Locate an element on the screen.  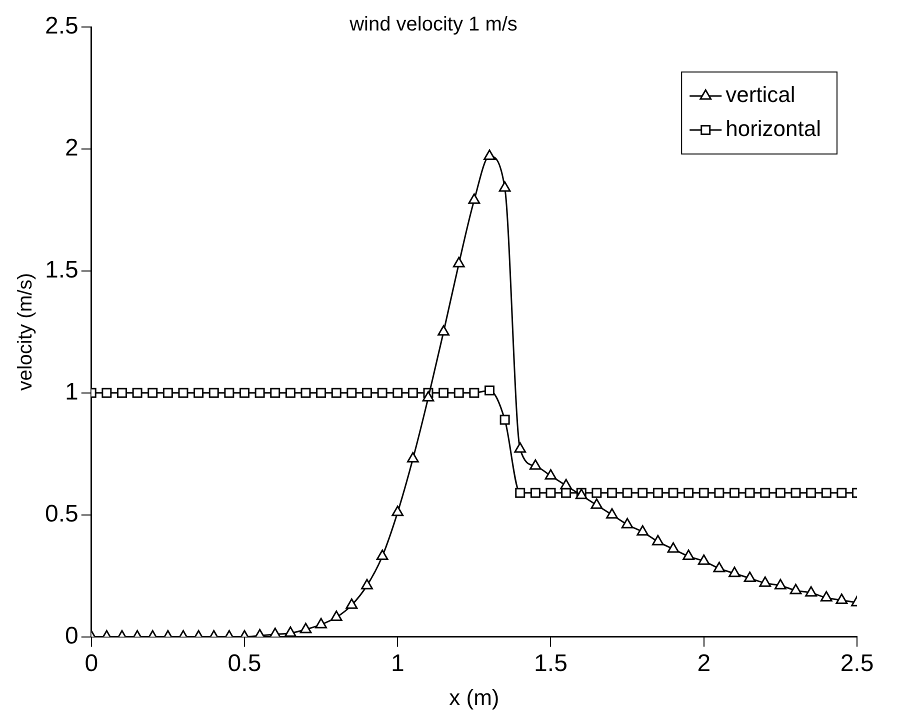
x-tick-label: 0 is located at coordinates (91, 663).